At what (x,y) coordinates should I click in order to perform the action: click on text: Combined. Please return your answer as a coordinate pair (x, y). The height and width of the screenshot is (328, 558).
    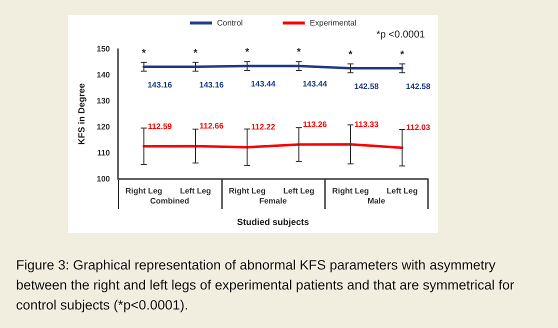
    Looking at the image, I should click on (170, 201).